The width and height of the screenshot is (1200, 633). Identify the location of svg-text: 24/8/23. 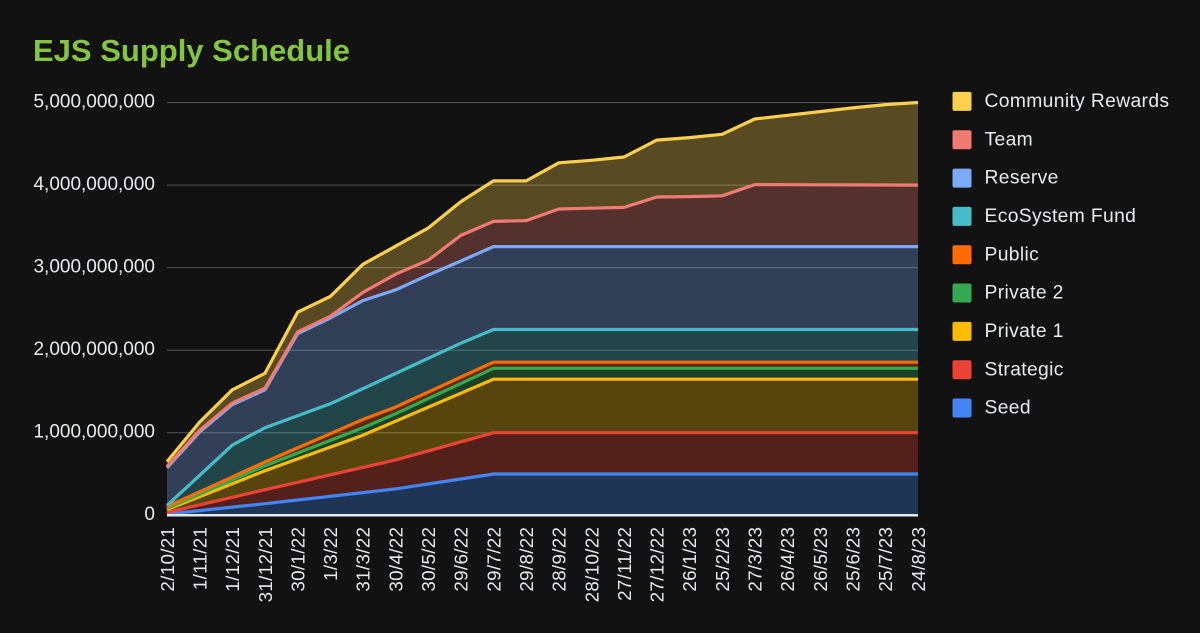
(918, 559).